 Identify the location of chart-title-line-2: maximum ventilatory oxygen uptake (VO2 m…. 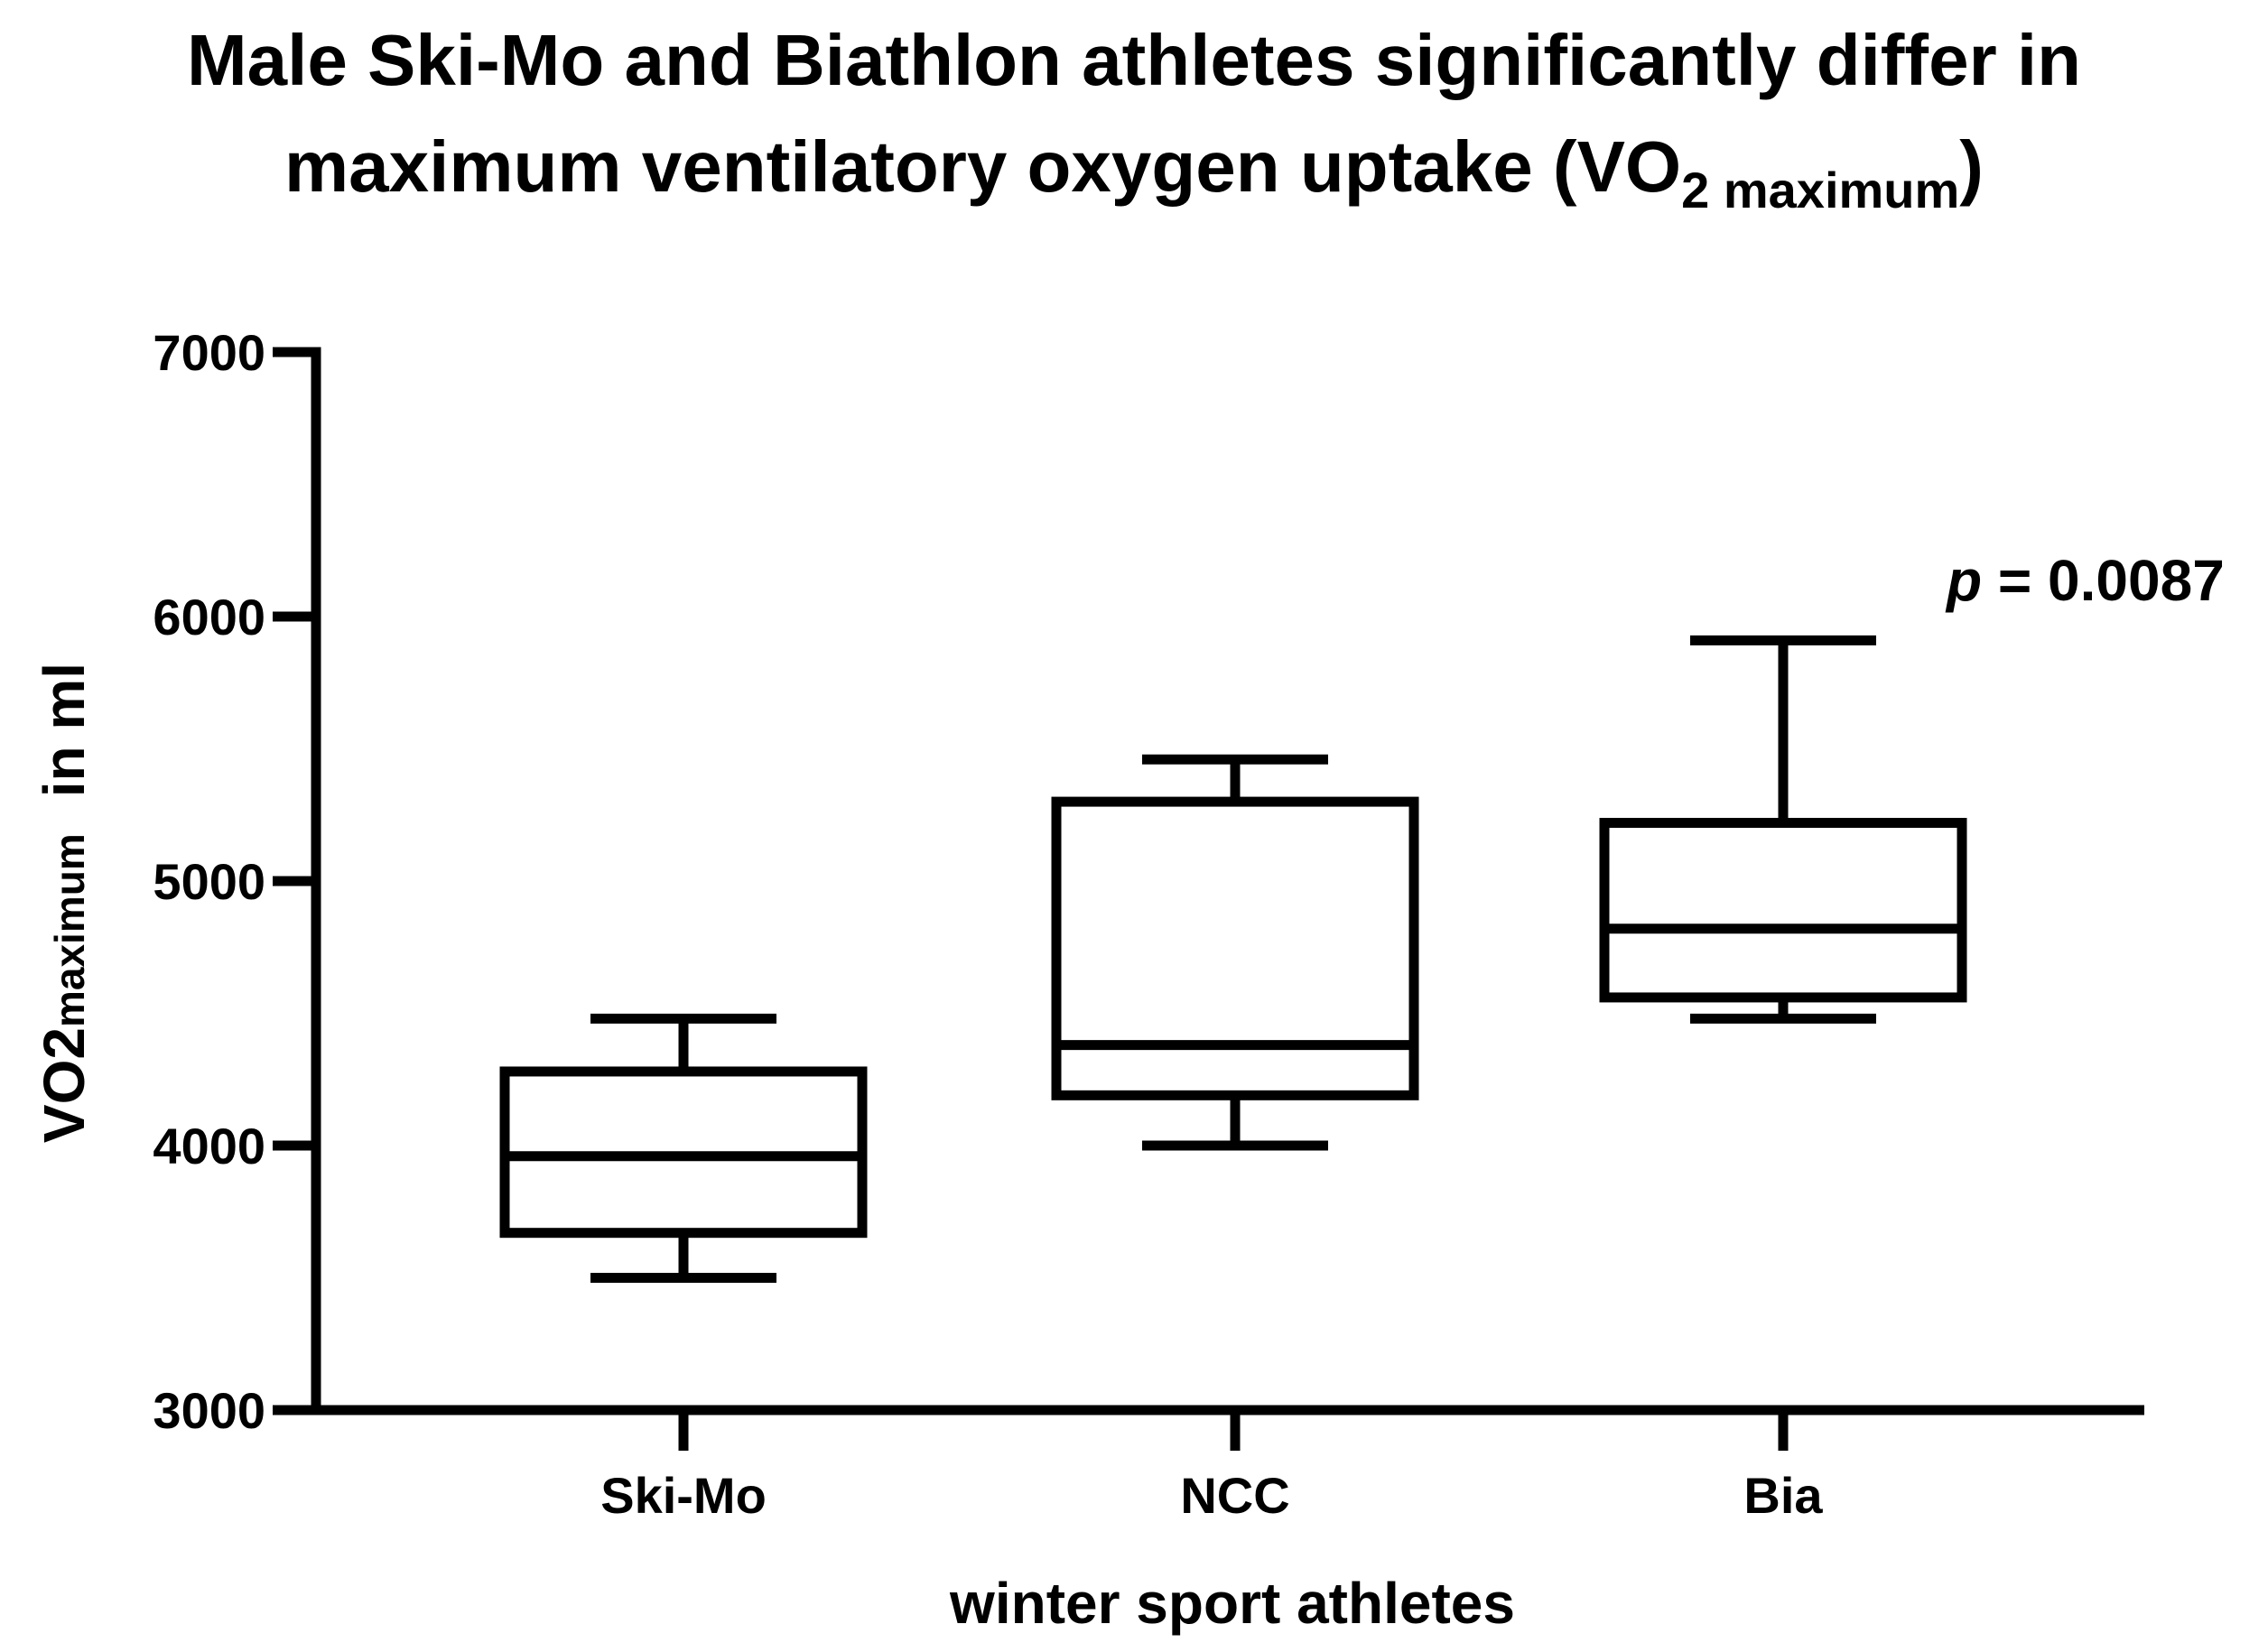
(1134, 170).